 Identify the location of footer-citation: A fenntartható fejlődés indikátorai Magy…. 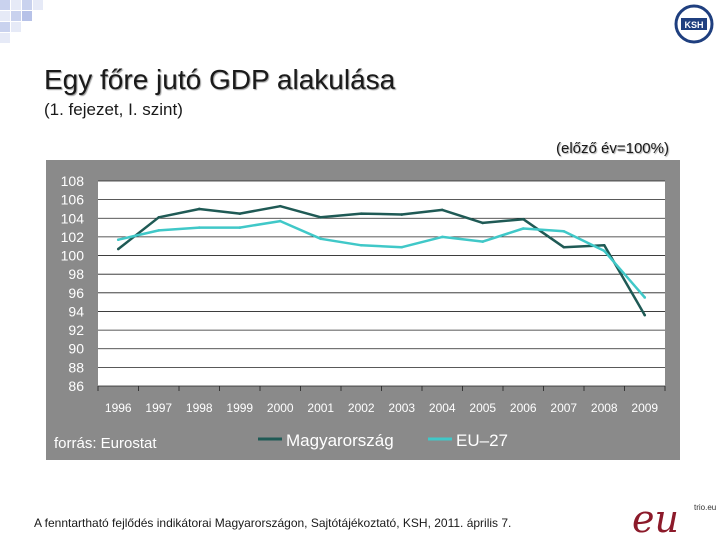
(273, 523).